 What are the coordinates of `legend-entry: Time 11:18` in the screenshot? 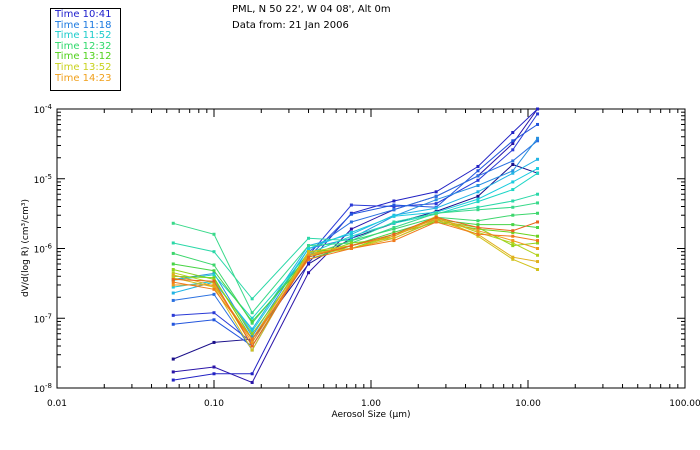 It's located at (83, 25).